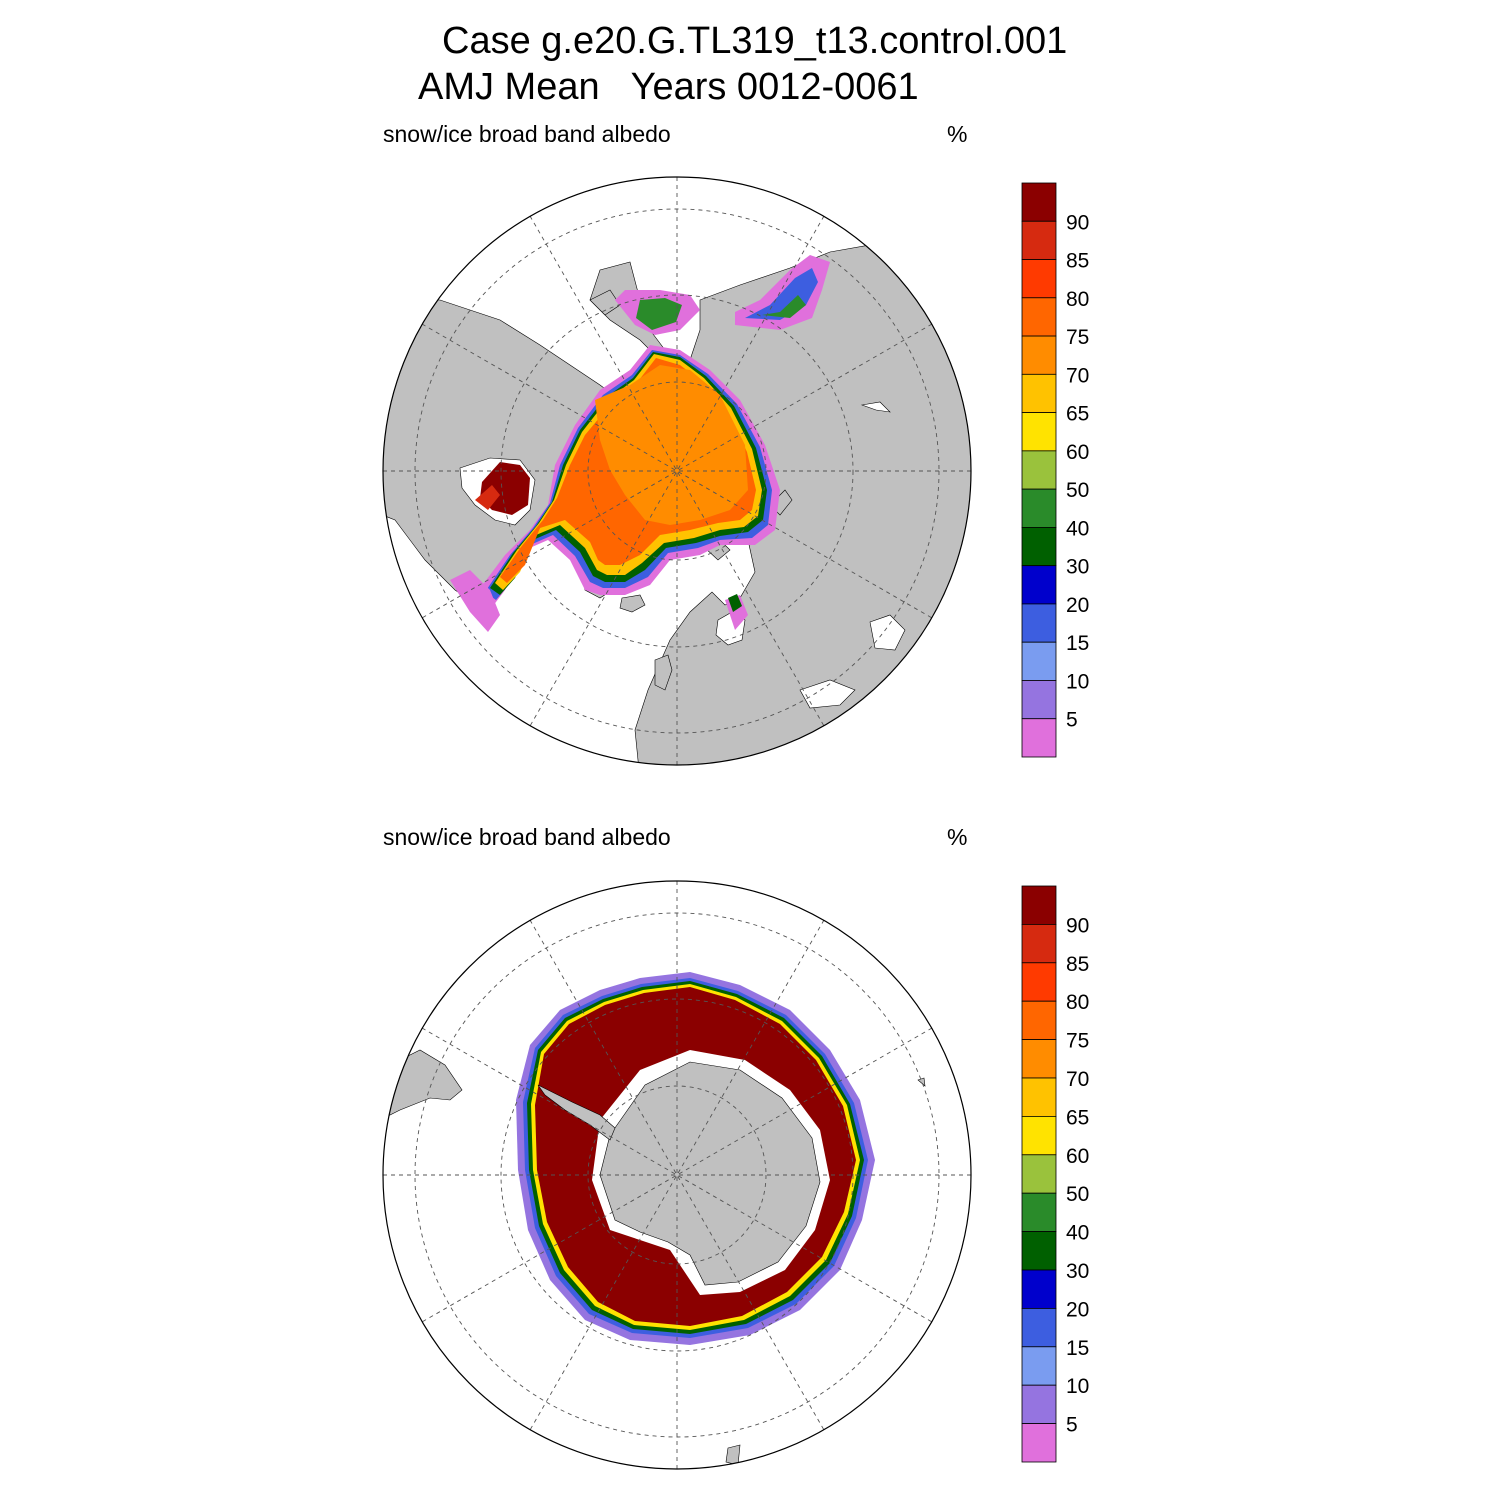 The width and height of the screenshot is (1500, 1500). What do you see at coordinates (1077, 605) in the screenshot?
I see `north-colorbar-tick-label: 20` at bounding box center [1077, 605].